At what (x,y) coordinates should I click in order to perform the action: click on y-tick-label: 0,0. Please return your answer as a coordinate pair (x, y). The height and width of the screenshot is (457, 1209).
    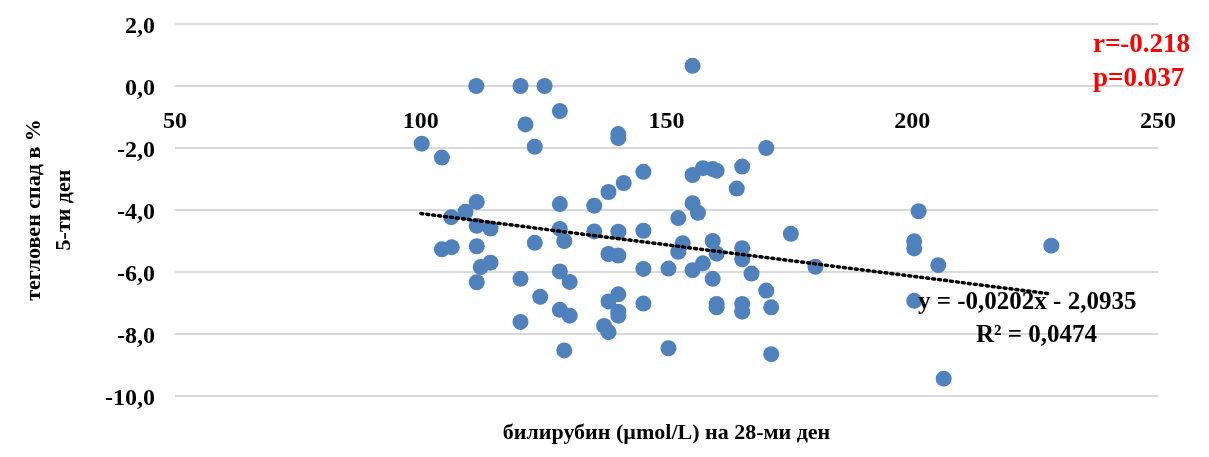
    Looking at the image, I should click on (140, 86).